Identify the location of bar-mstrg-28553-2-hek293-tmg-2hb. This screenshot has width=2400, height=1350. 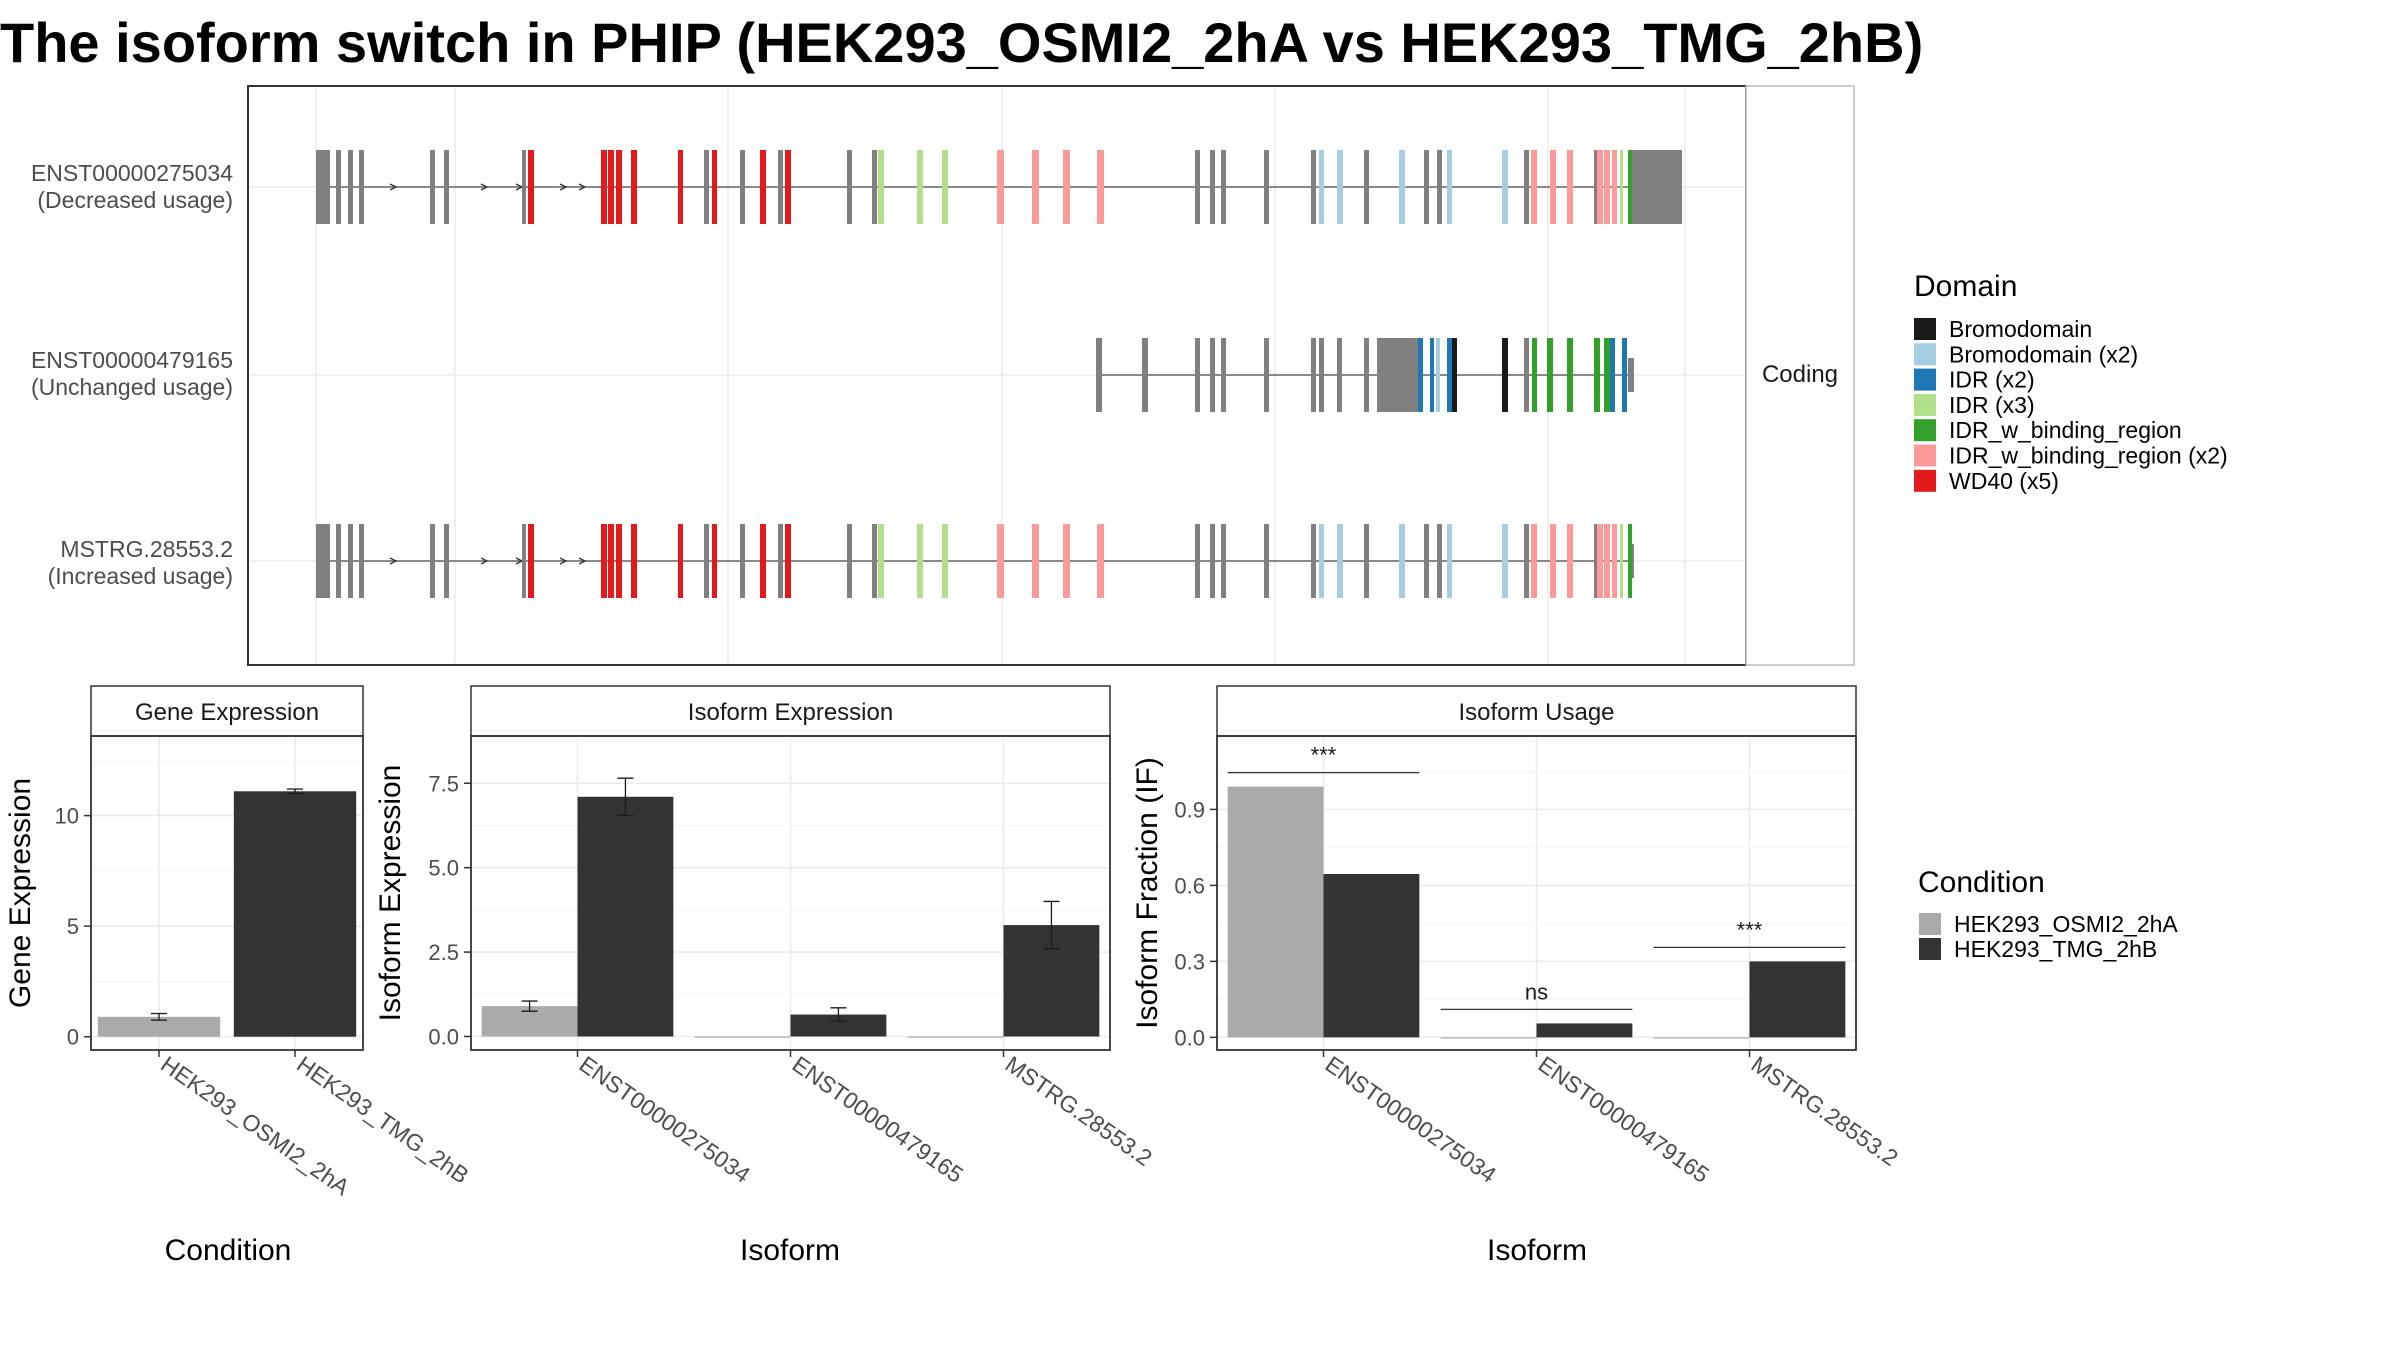
(1797, 999).